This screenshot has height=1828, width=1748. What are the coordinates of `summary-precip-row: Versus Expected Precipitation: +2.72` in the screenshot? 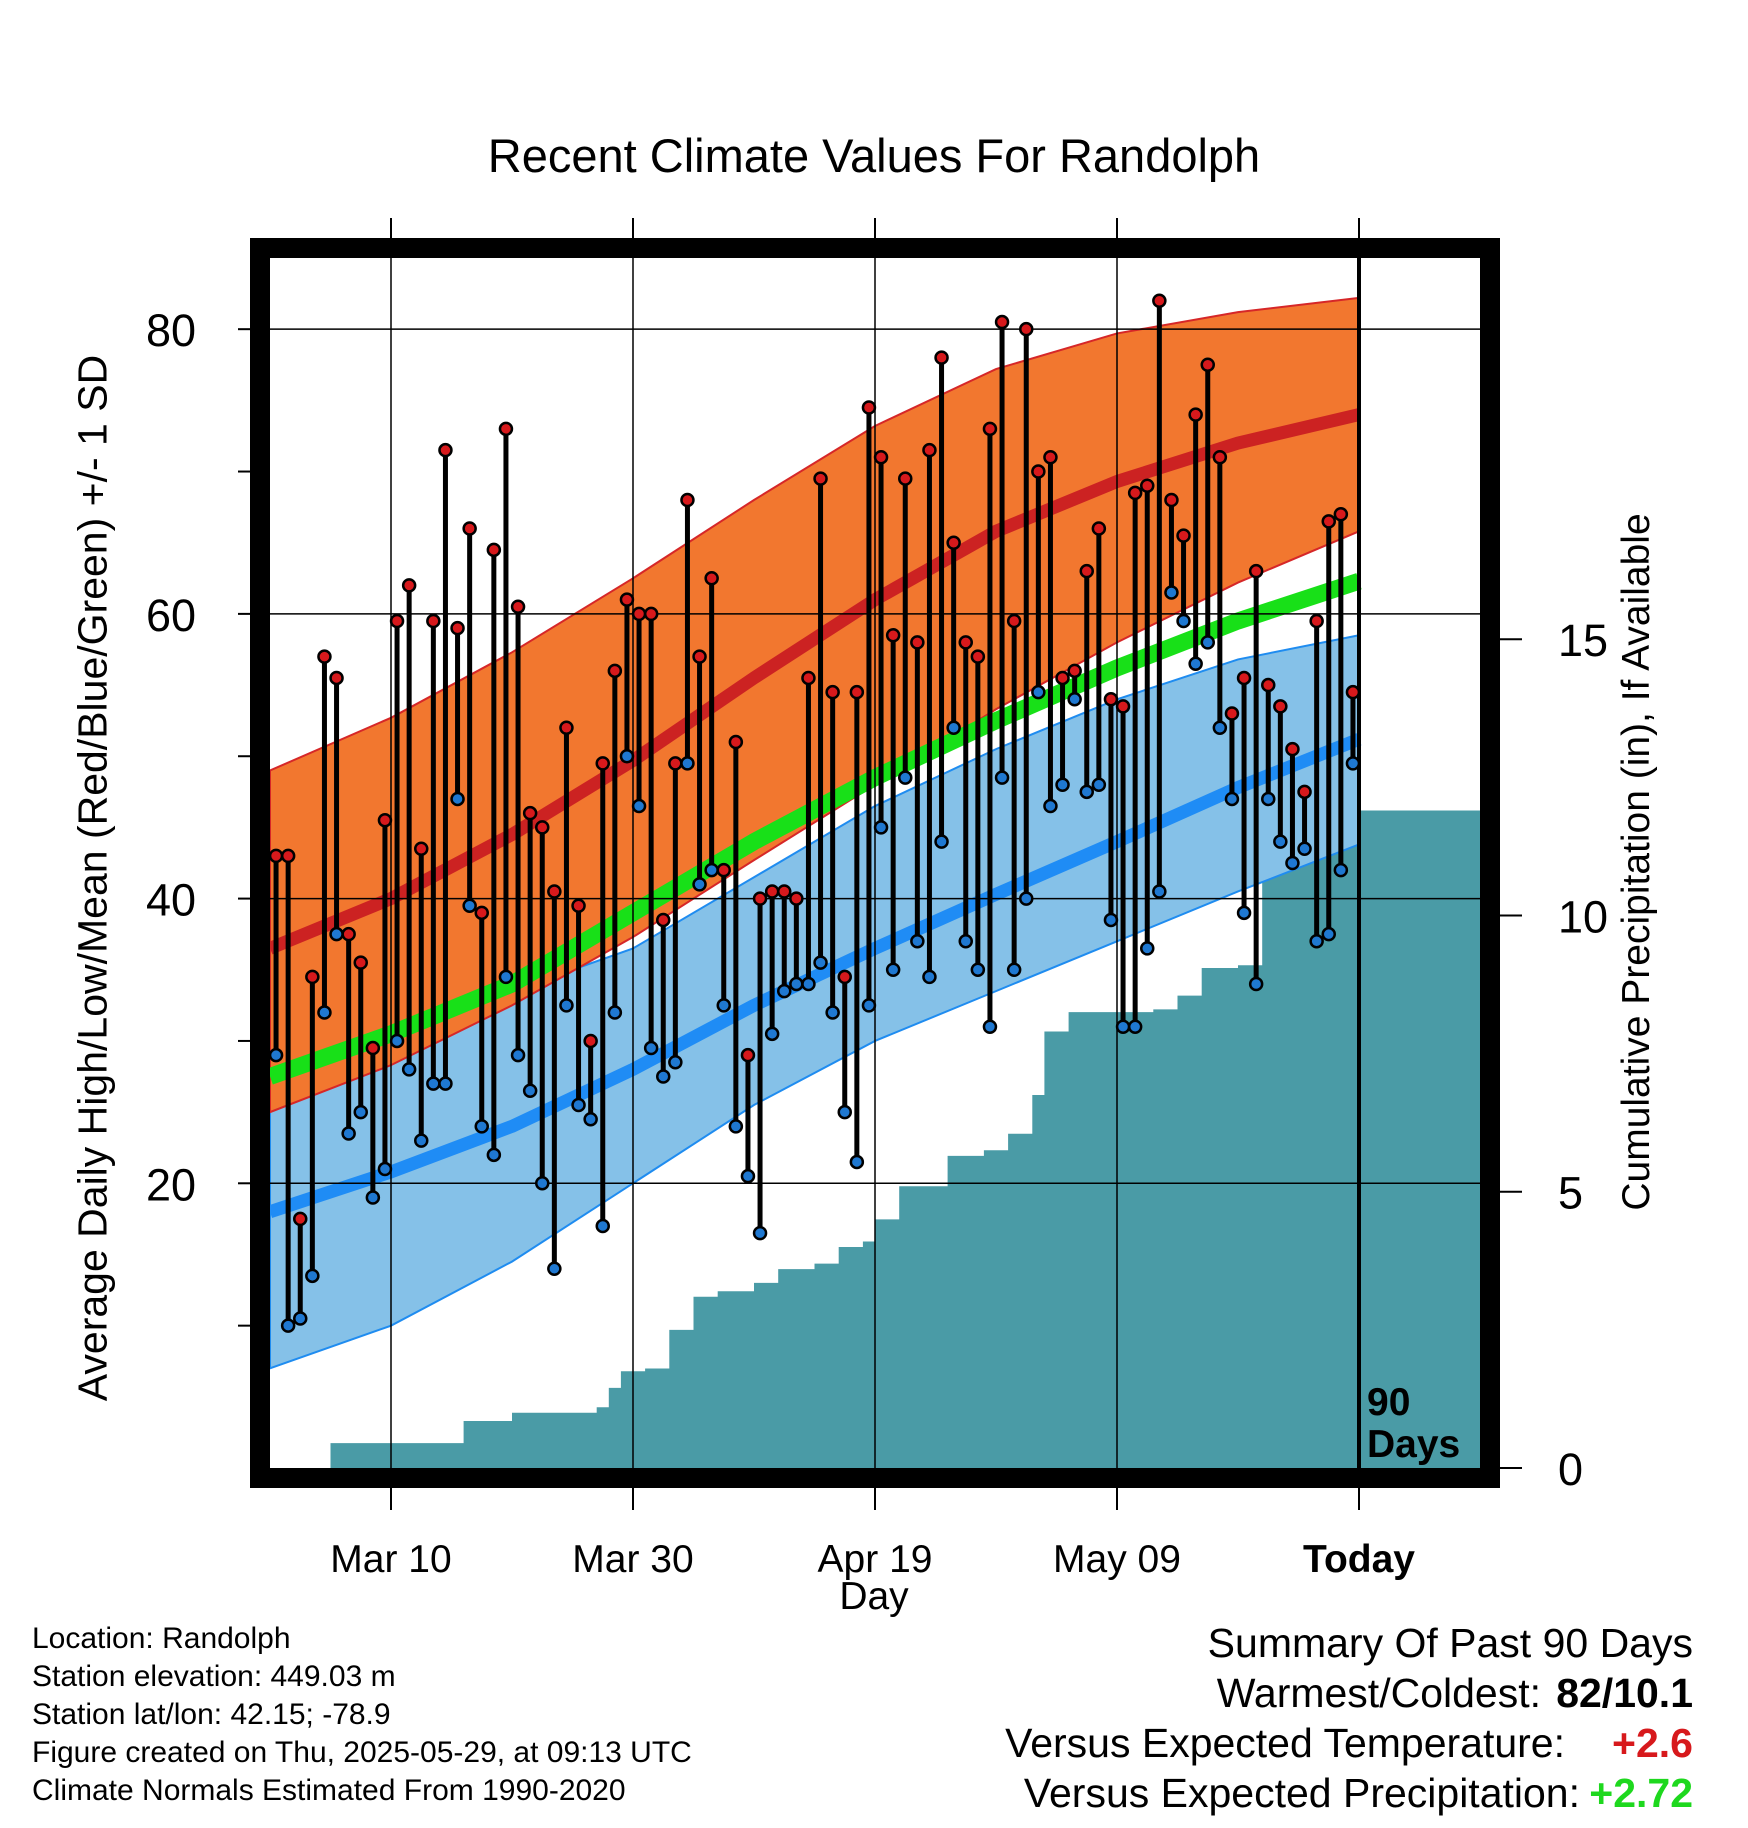 It's located at (1349, 1793).